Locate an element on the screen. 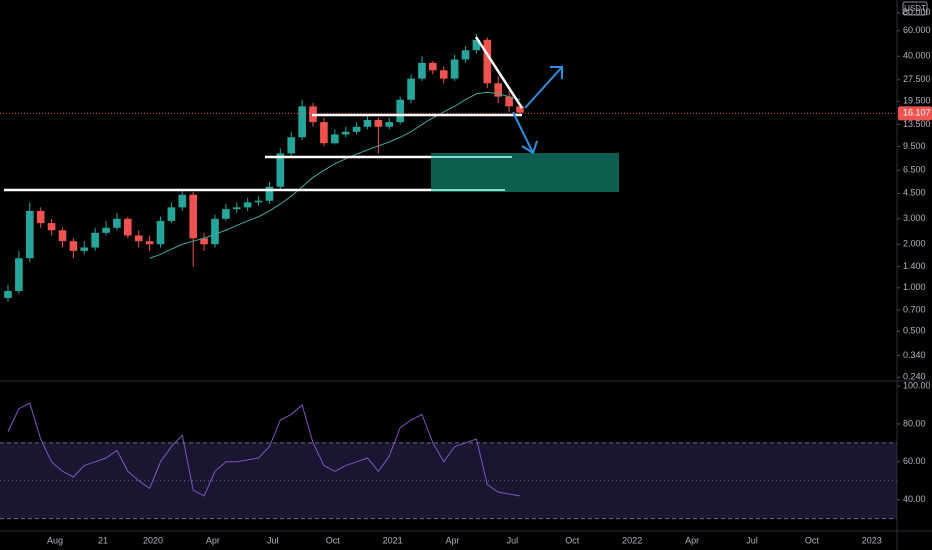 The width and height of the screenshot is (932, 550). y-tick-label: 4.500 is located at coordinates (914, 193).